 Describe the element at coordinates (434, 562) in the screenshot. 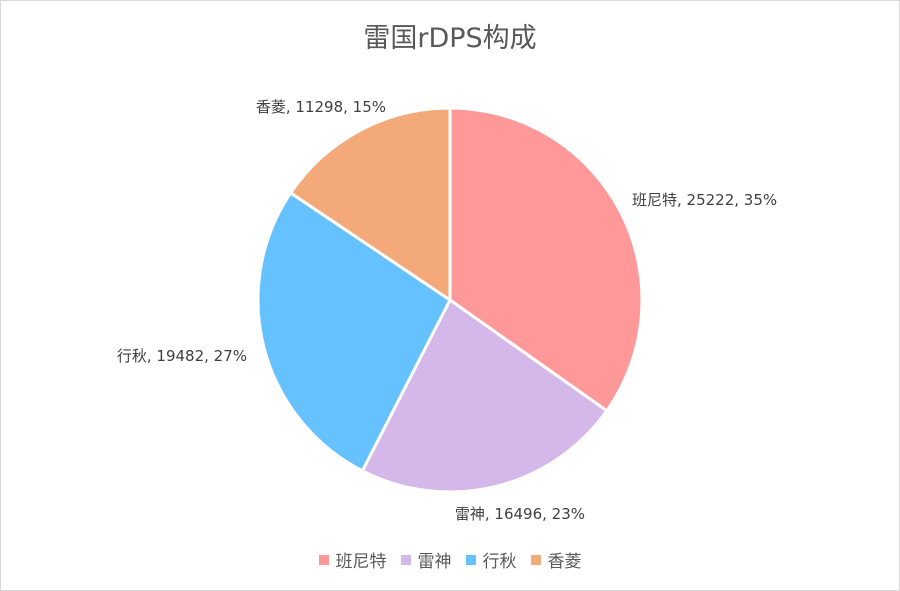

I see `legend-label: 雷神` at that location.